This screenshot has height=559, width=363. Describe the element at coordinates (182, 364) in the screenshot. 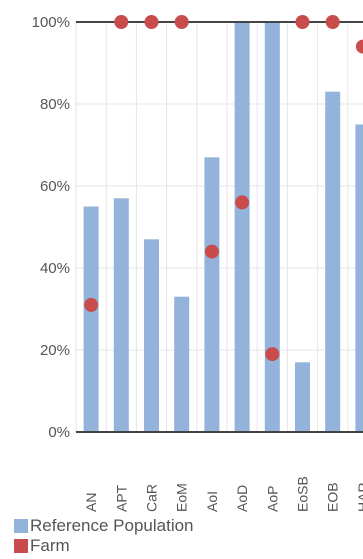

I see `bar-reference-EoM` at that location.